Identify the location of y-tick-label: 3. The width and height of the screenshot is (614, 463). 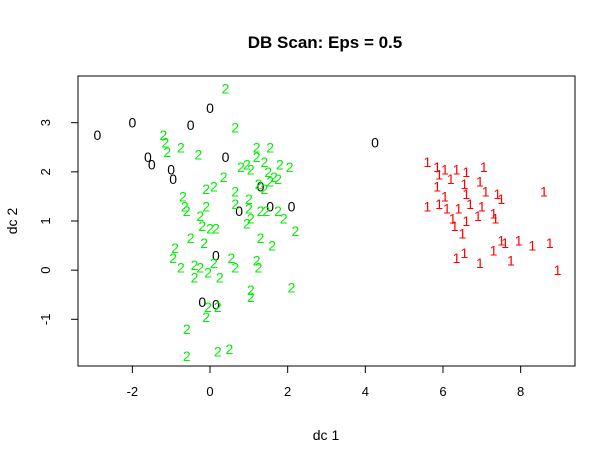
(45, 122).